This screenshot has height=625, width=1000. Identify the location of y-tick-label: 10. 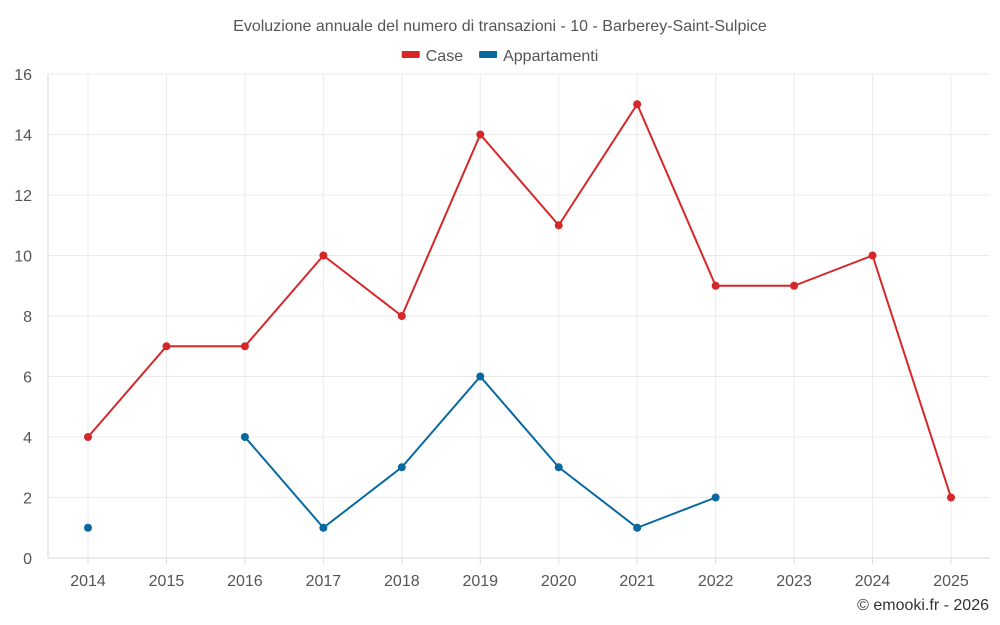
(23, 257).